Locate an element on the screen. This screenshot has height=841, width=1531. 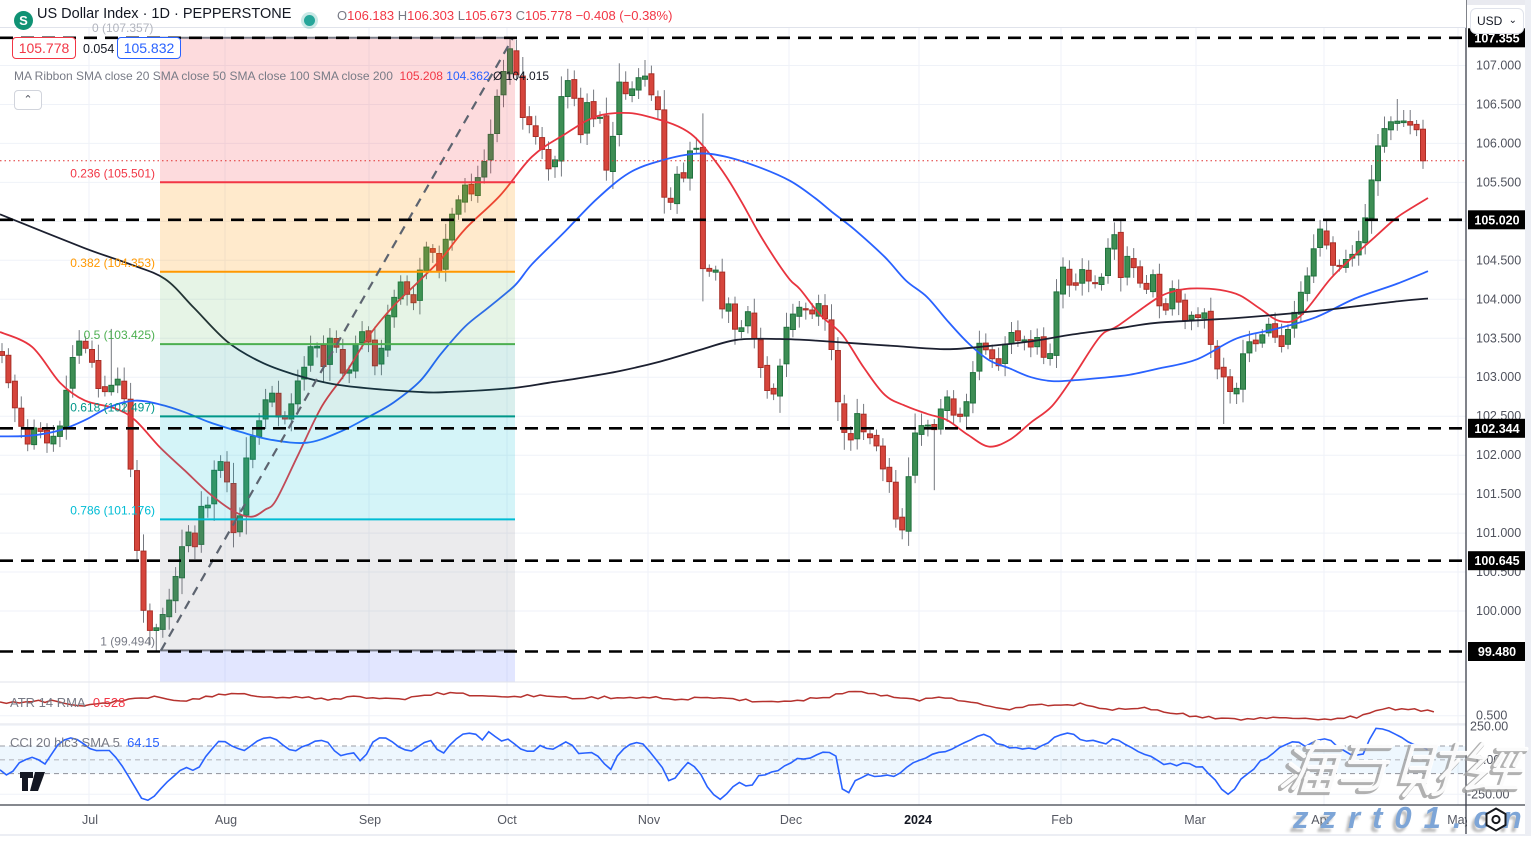
svg-text: 0.236 (105.501) is located at coordinates (112, 173).